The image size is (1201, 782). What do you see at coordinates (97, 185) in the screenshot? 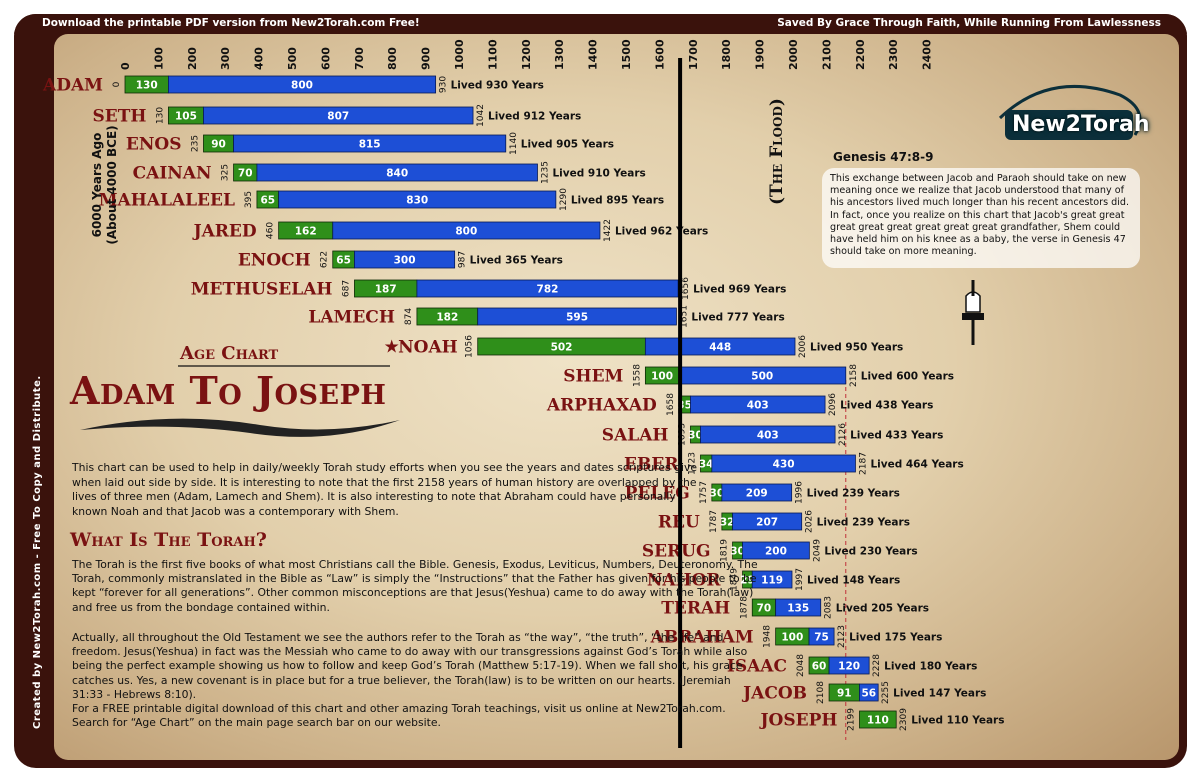
I see `years-ago-line1: 6000 Years Ago` at bounding box center [97, 185].